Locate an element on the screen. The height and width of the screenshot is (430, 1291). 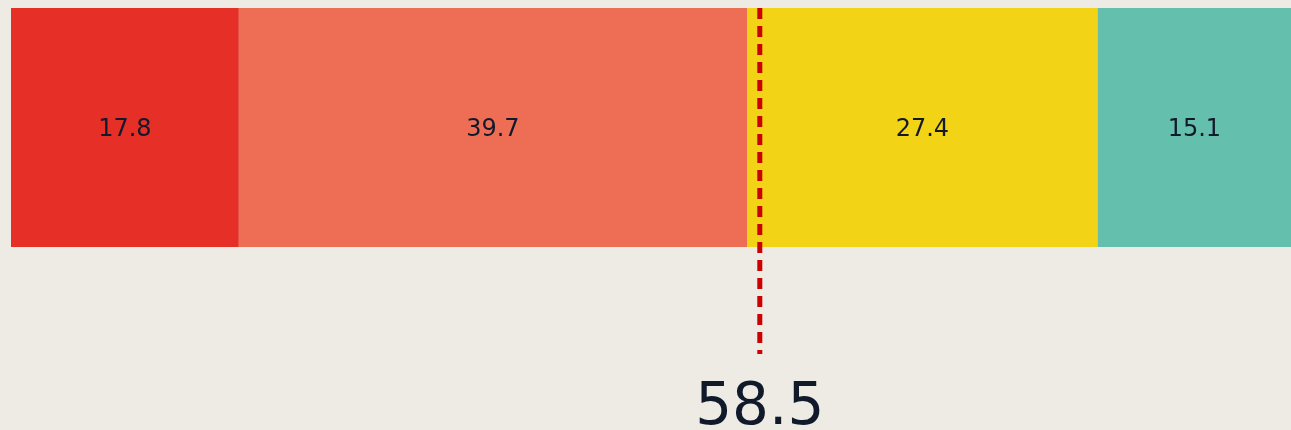
data-label: 15.1 is located at coordinates (1194, 127).